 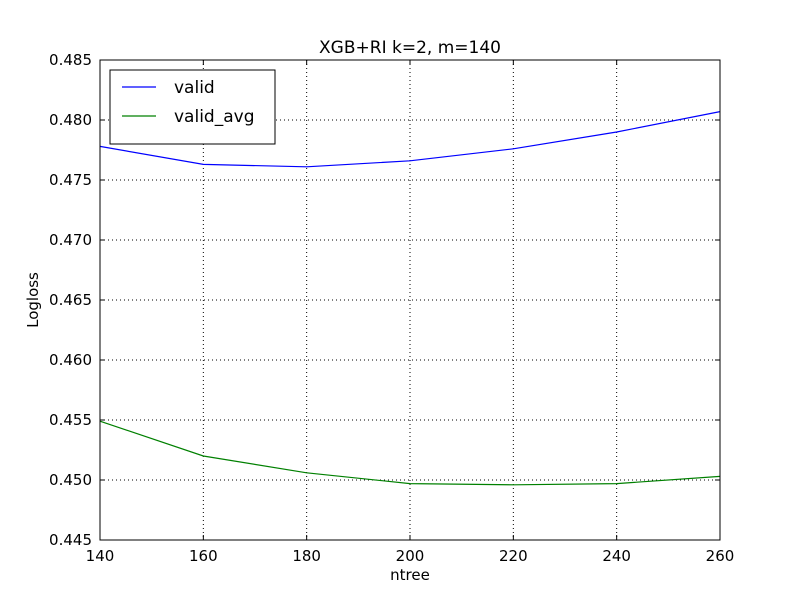 I want to click on y-tick-label: 0.460, so click(x=70, y=360).